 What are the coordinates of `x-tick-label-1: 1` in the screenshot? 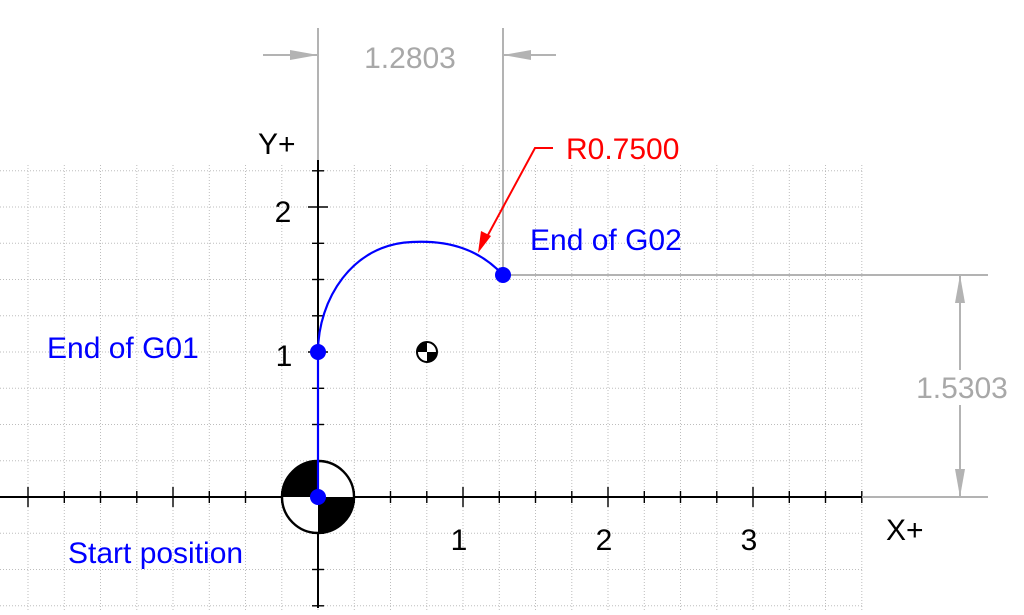 It's located at (459, 540).